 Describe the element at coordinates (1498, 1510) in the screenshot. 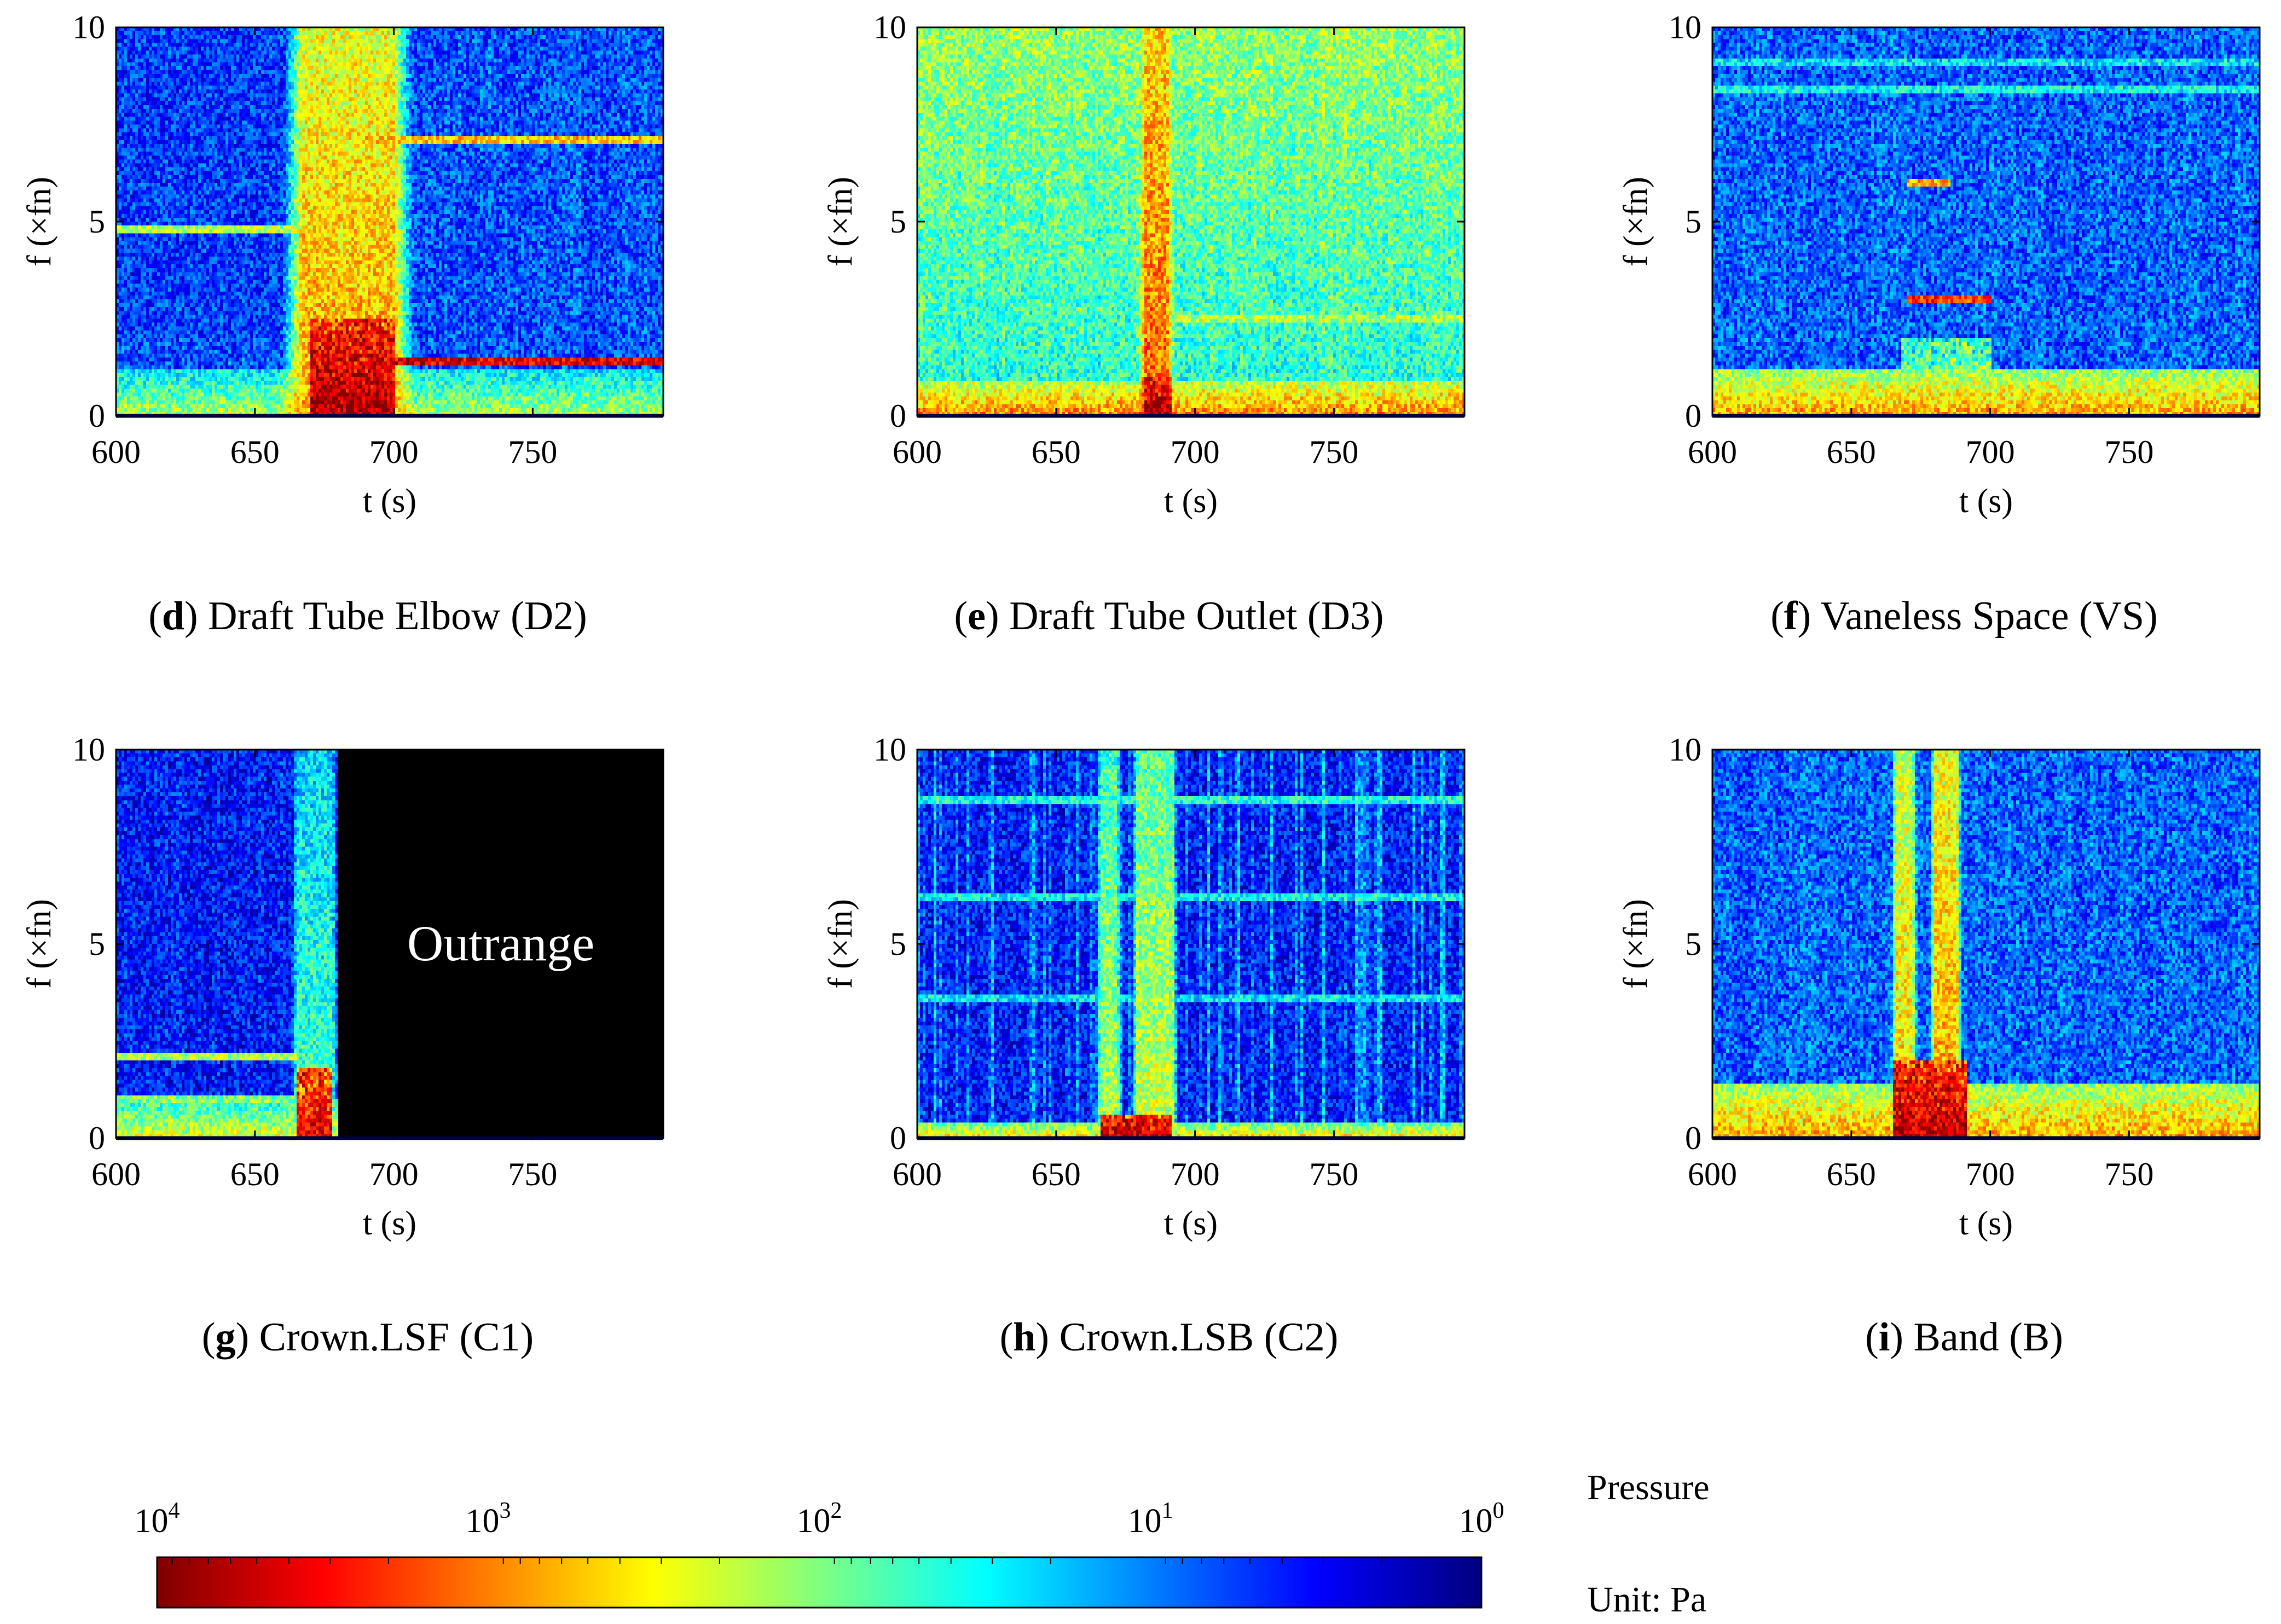

I see `tick-exponent: 0` at that location.